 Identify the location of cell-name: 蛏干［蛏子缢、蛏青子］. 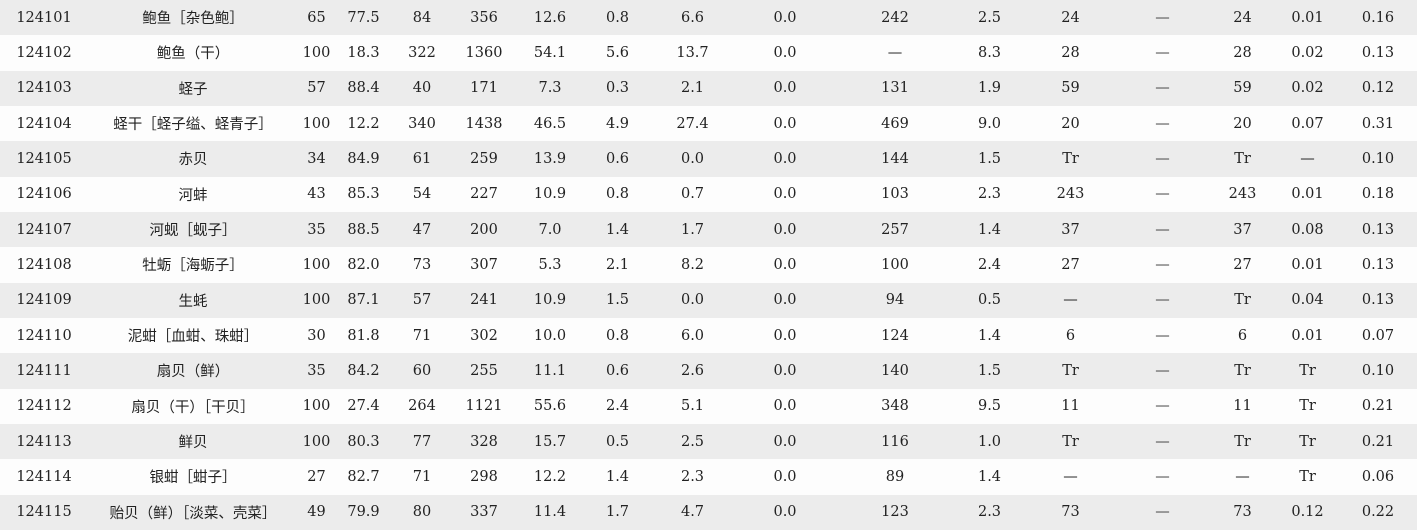
(193, 125).